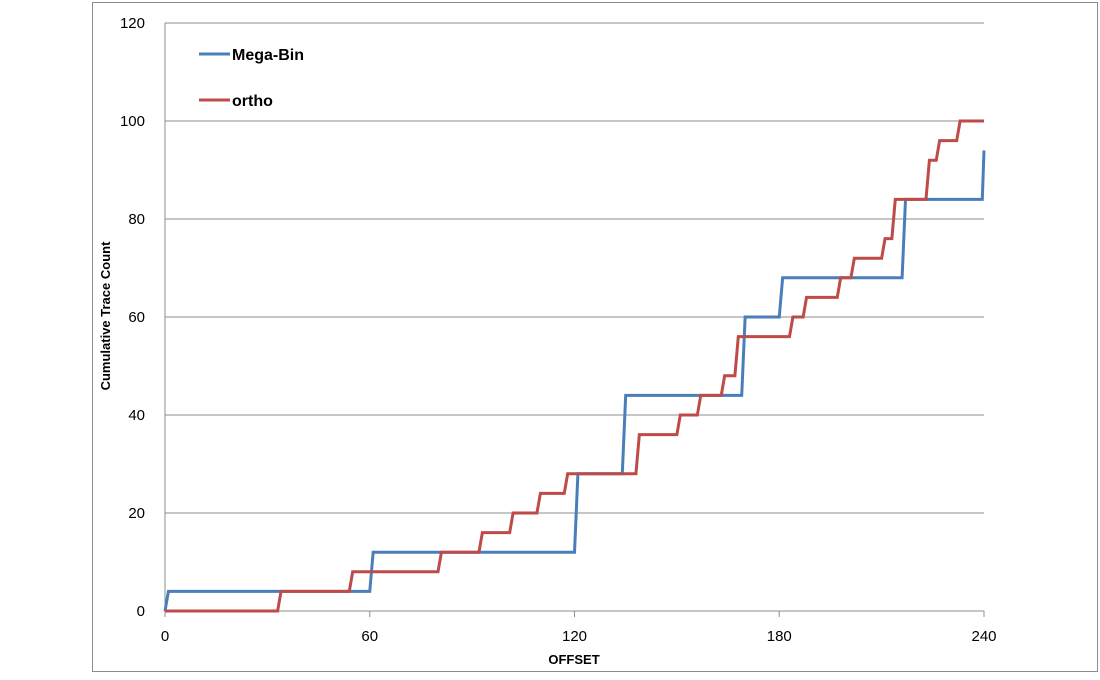 The height and width of the screenshot is (680, 1100). I want to click on y-tick-100: 100, so click(132, 121).